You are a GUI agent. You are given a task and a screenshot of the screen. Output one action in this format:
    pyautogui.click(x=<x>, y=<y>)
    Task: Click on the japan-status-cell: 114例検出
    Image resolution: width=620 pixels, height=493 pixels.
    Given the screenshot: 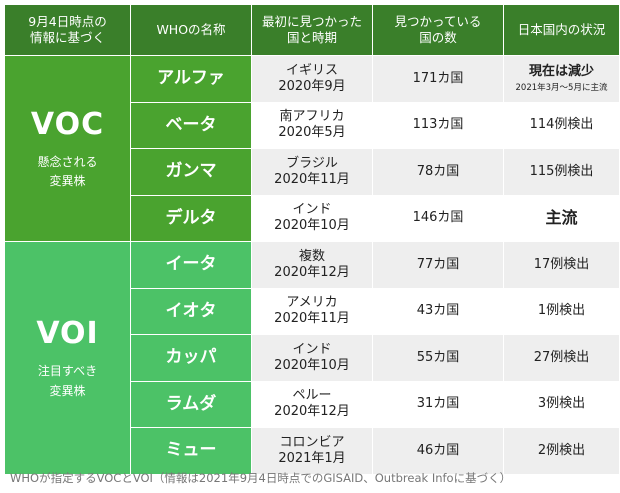 What is the action you would take?
    pyautogui.click(x=561, y=125)
    